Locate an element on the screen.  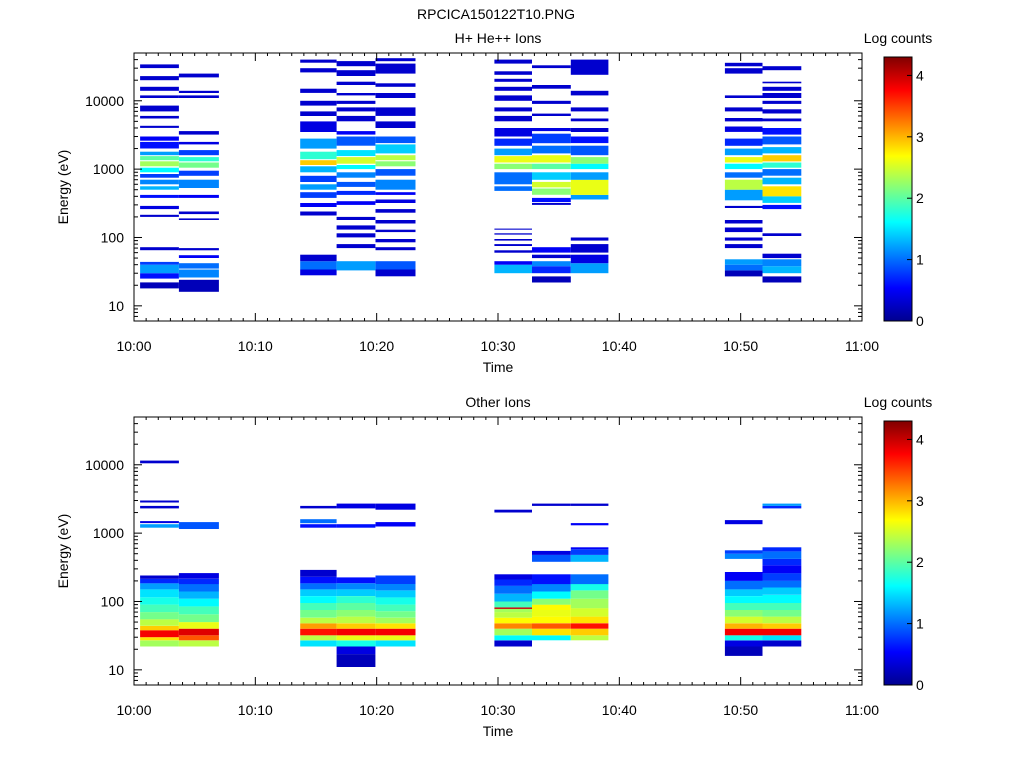
colorbar-label: Log counts is located at coordinates (898, 38).